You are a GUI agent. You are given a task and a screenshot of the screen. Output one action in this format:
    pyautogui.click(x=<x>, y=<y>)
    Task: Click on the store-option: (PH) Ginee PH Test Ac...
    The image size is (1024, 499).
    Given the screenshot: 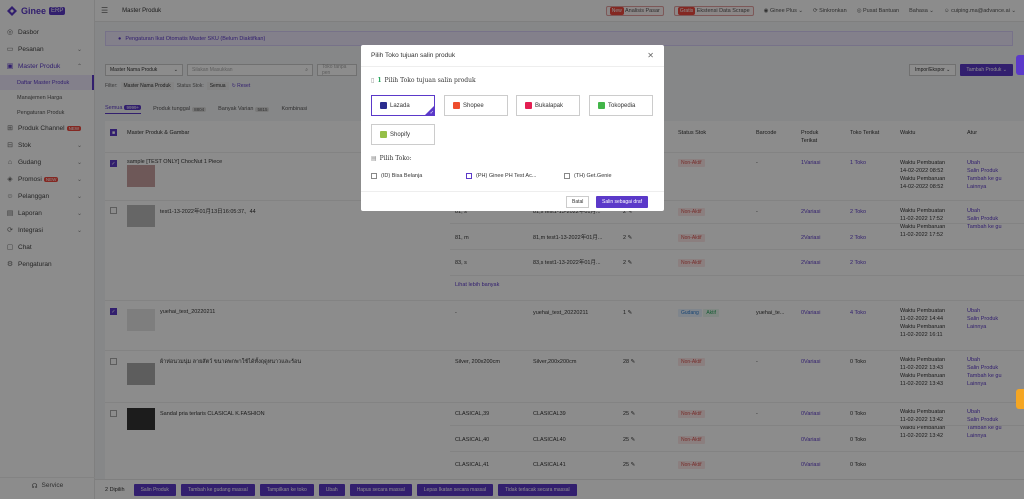 What is the action you would take?
    pyautogui.click(x=501, y=176)
    